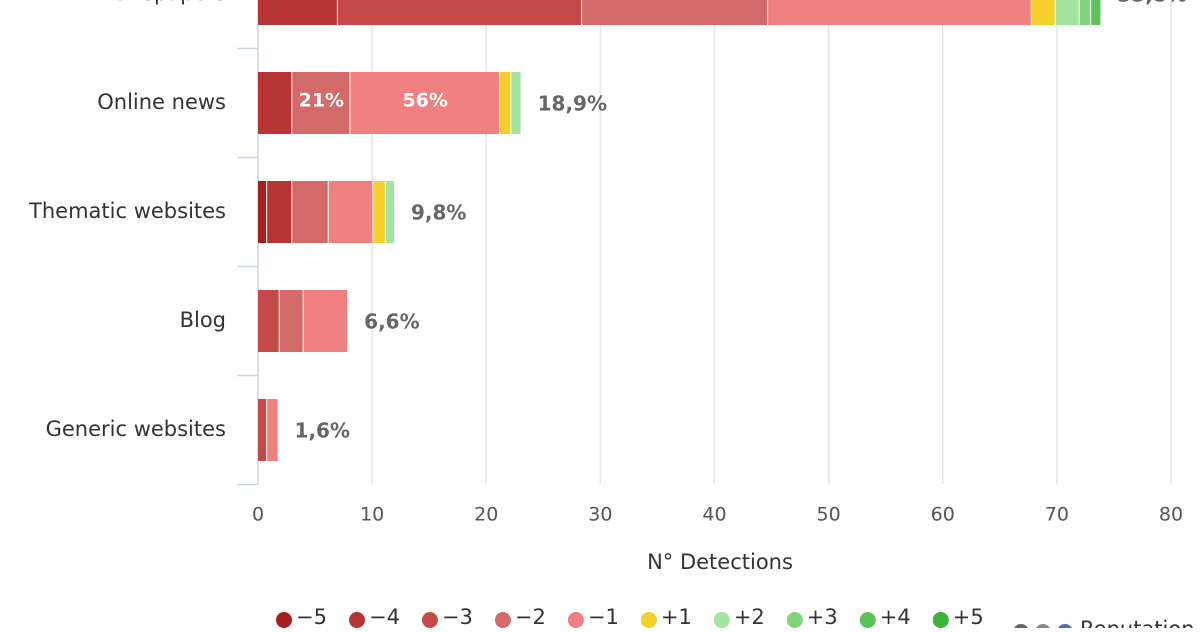 This screenshot has height=632, width=1200. Describe the element at coordinates (311, 616) in the screenshot. I see `legend-label: −5` at that location.